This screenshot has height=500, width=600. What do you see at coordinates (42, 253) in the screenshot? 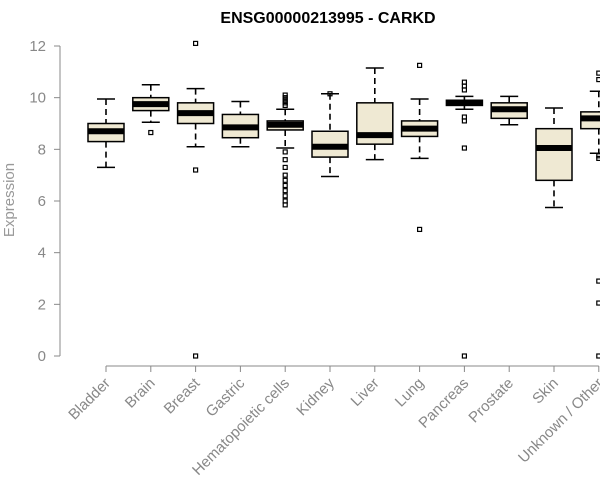
I see `y-tick-label: 4` at bounding box center [42, 253].